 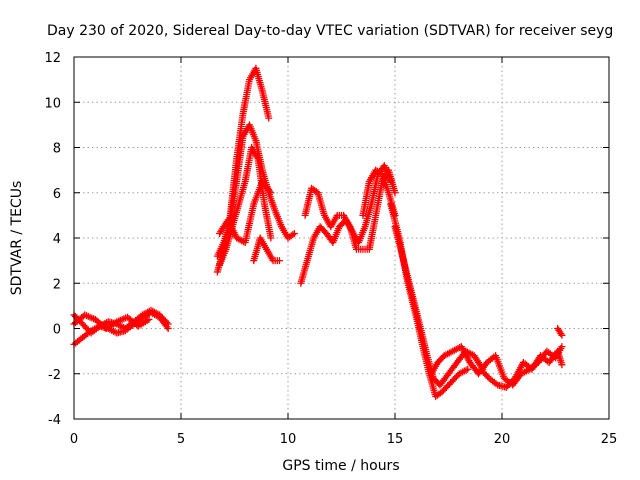 I want to click on y-axis-title: SDTVAR / TECUs, so click(x=17, y=238).